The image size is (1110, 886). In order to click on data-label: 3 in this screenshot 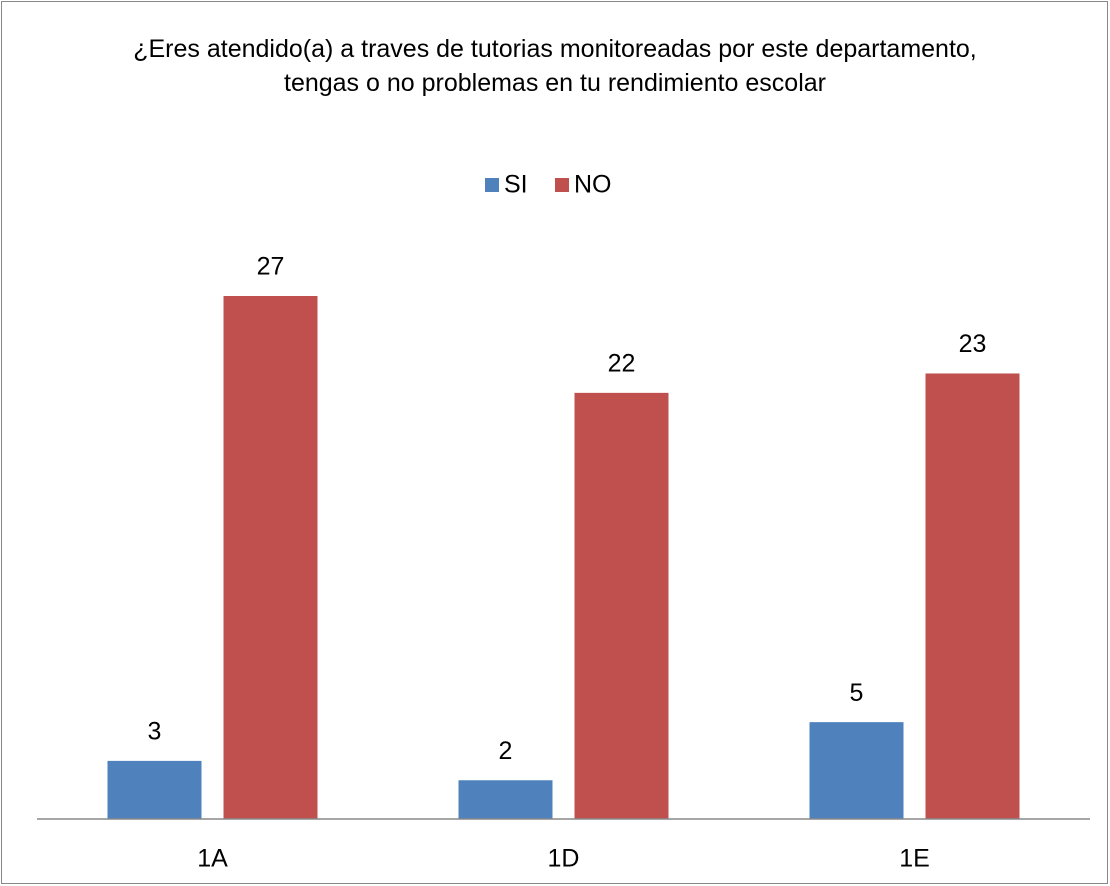, I will do `click(155, 731)`.